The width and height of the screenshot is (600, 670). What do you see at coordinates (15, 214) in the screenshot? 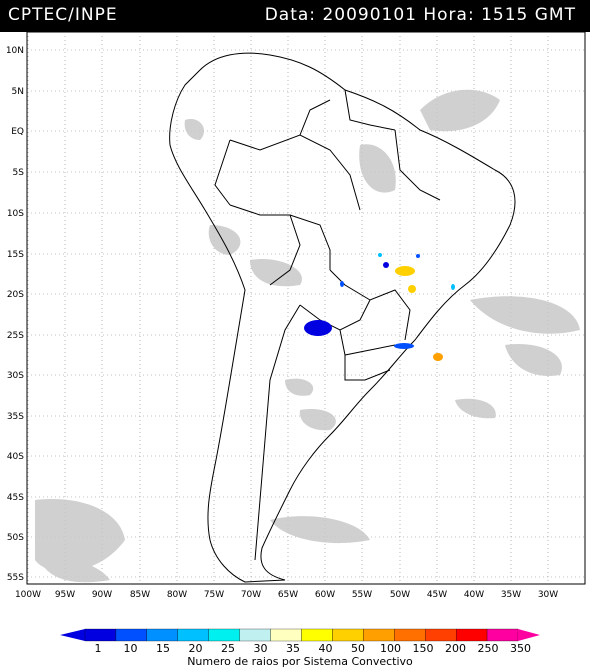
I see `latitude-label: 10S` at bounding box center [15, 214].